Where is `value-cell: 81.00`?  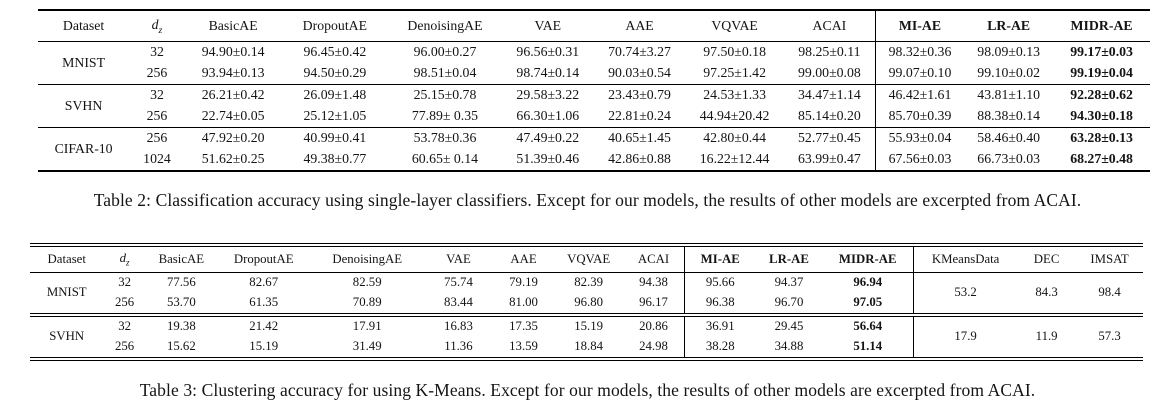 value-cell: 81.00 is located at coordinates (523, 302).